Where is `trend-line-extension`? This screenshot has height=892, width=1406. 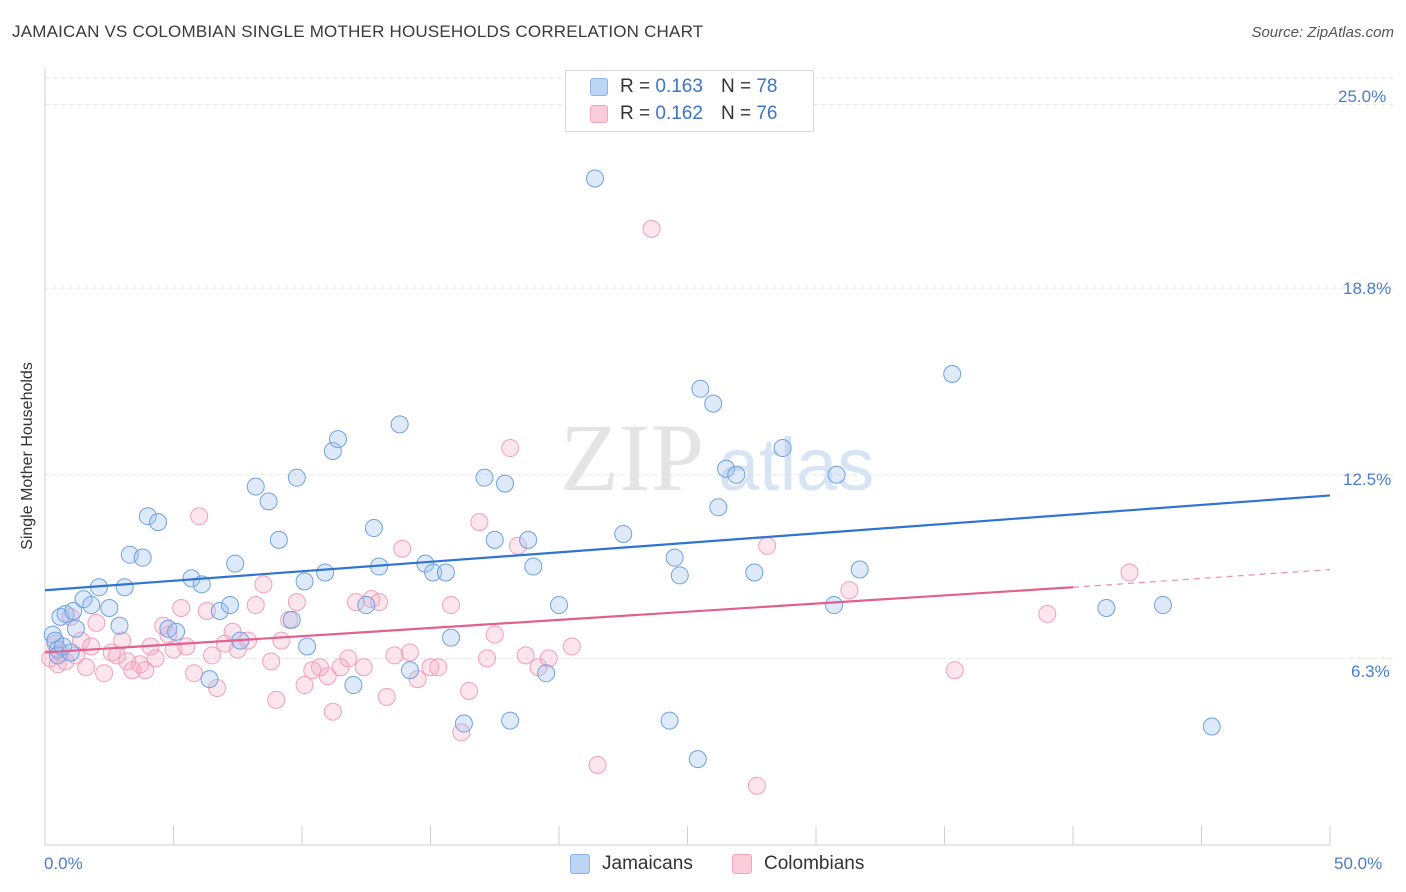
trend-line-extension is located at coordinates (1201, 578).